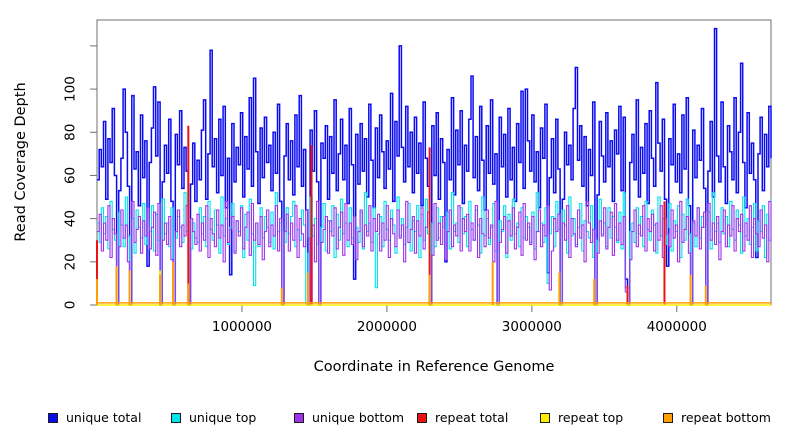 This screenshot has height=432, width=792. I want to click on legend-label: repeat bottom, so click(726, 417).